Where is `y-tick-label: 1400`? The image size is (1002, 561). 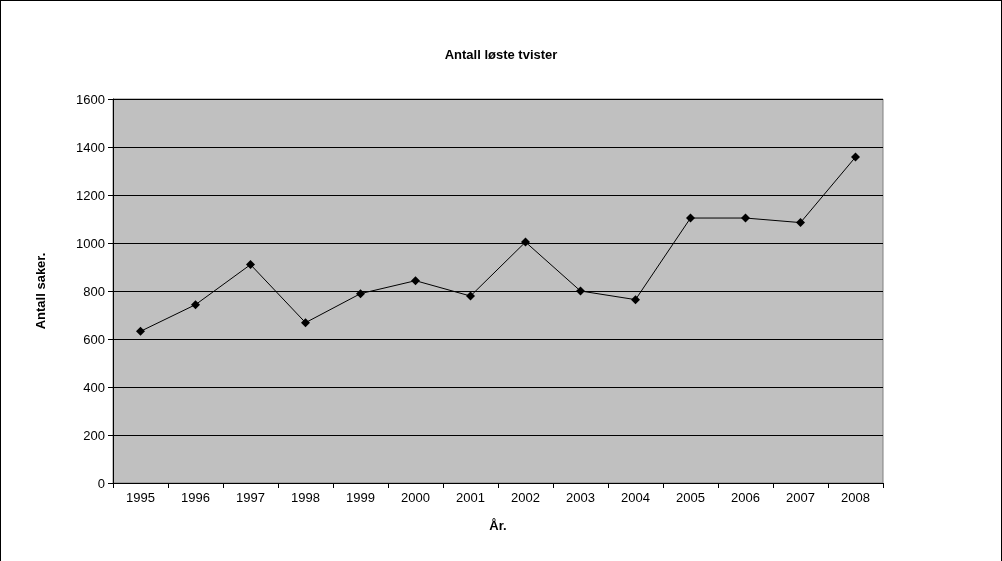 y-tick-label: 1400 is located at coordinates (90, 147).